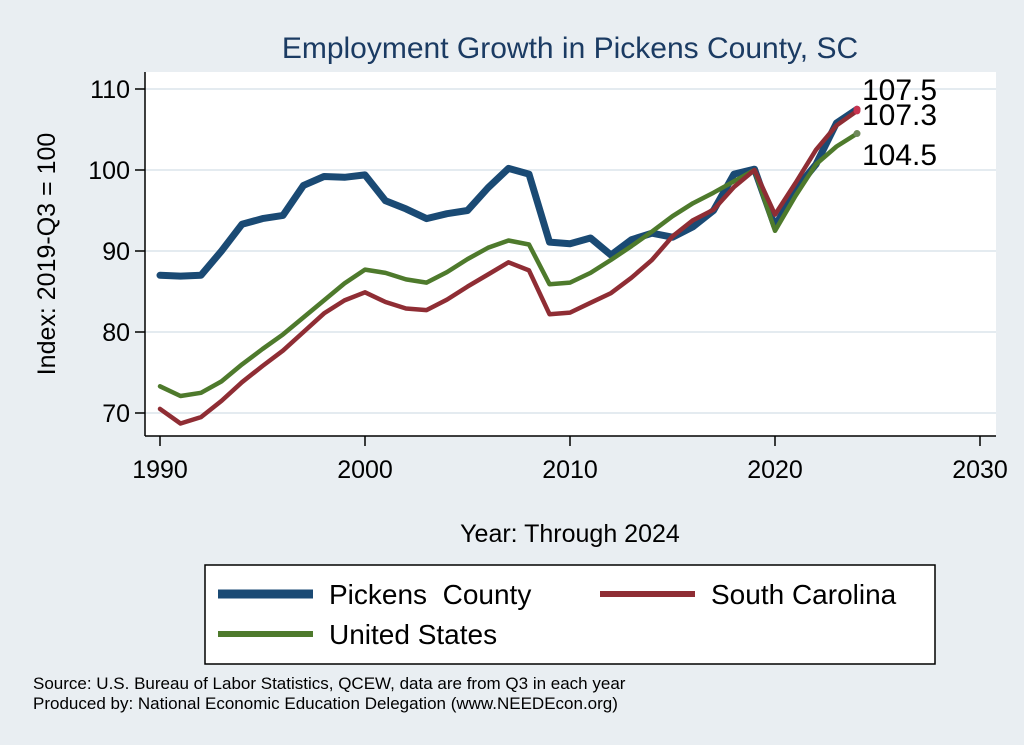  Describe the element at coordinates (160, 470) in the screenshot. I see `x-tick-label-1990: 1990` at that location.